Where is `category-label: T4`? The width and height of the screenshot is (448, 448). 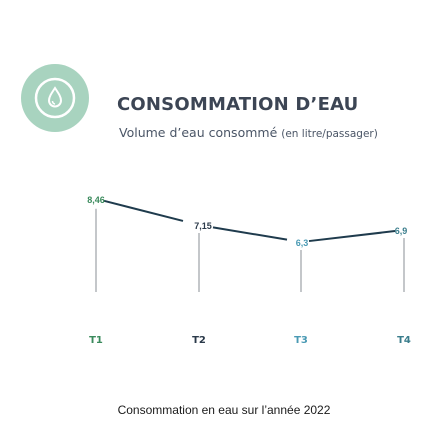 category-label: T4 is located at coordinates (404, 340).